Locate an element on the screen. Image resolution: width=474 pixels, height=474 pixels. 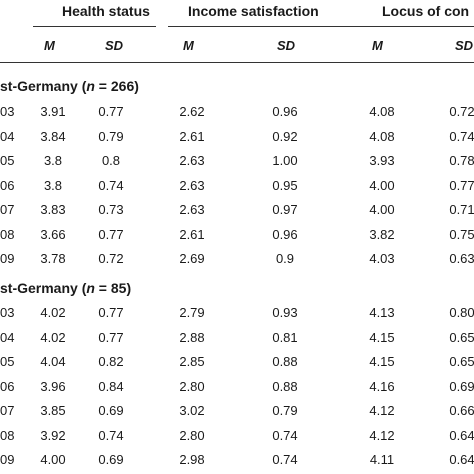
table-cell: 3.84 is located at coordinates (53, 136).